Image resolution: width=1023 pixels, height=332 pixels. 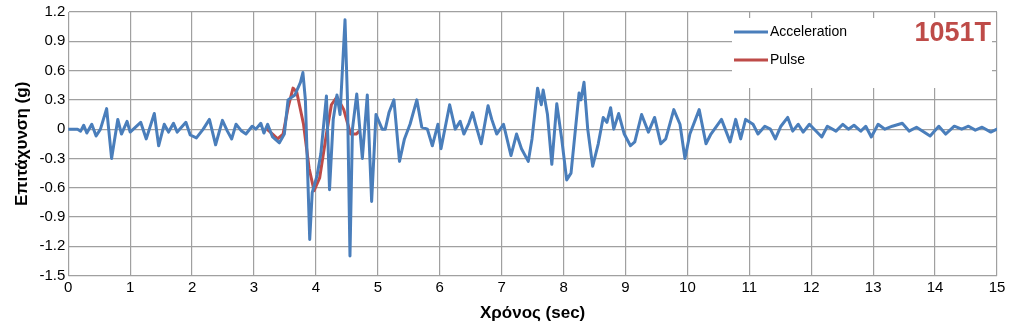 I want to click on x-tick-label: 4, so click(x=316, y=286).